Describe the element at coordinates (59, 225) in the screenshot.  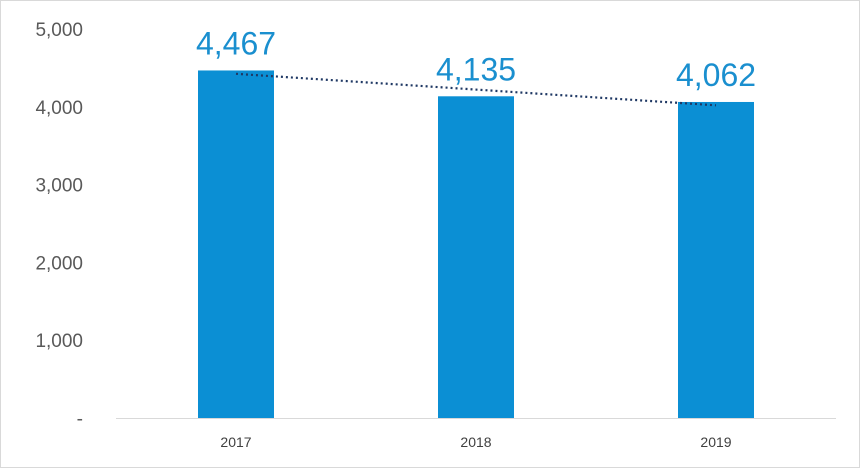
I see `y-axis: - 1,000 2,000 3,000 4,000 5,000` at that location.